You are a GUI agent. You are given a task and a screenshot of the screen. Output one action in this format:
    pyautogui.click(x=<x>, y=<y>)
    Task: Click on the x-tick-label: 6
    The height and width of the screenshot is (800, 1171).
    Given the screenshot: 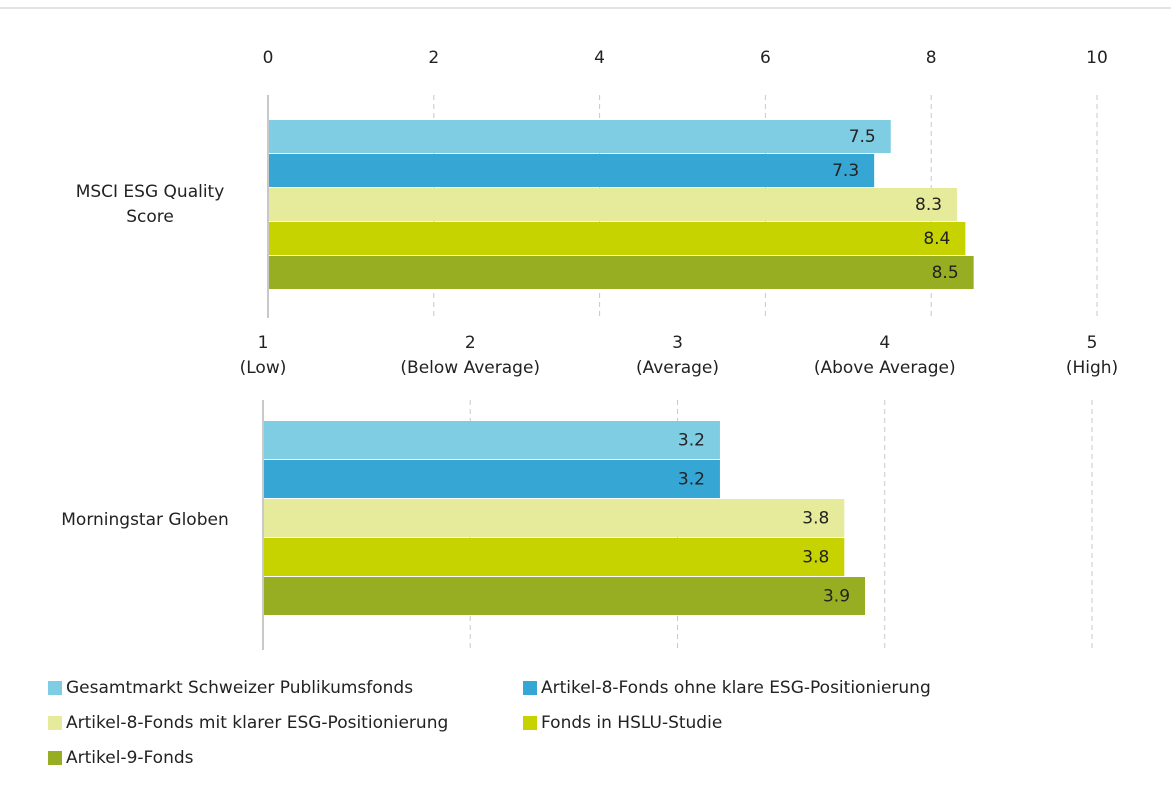 What is the action you would take?
    pyautogui.click(x=765, y=58)
    